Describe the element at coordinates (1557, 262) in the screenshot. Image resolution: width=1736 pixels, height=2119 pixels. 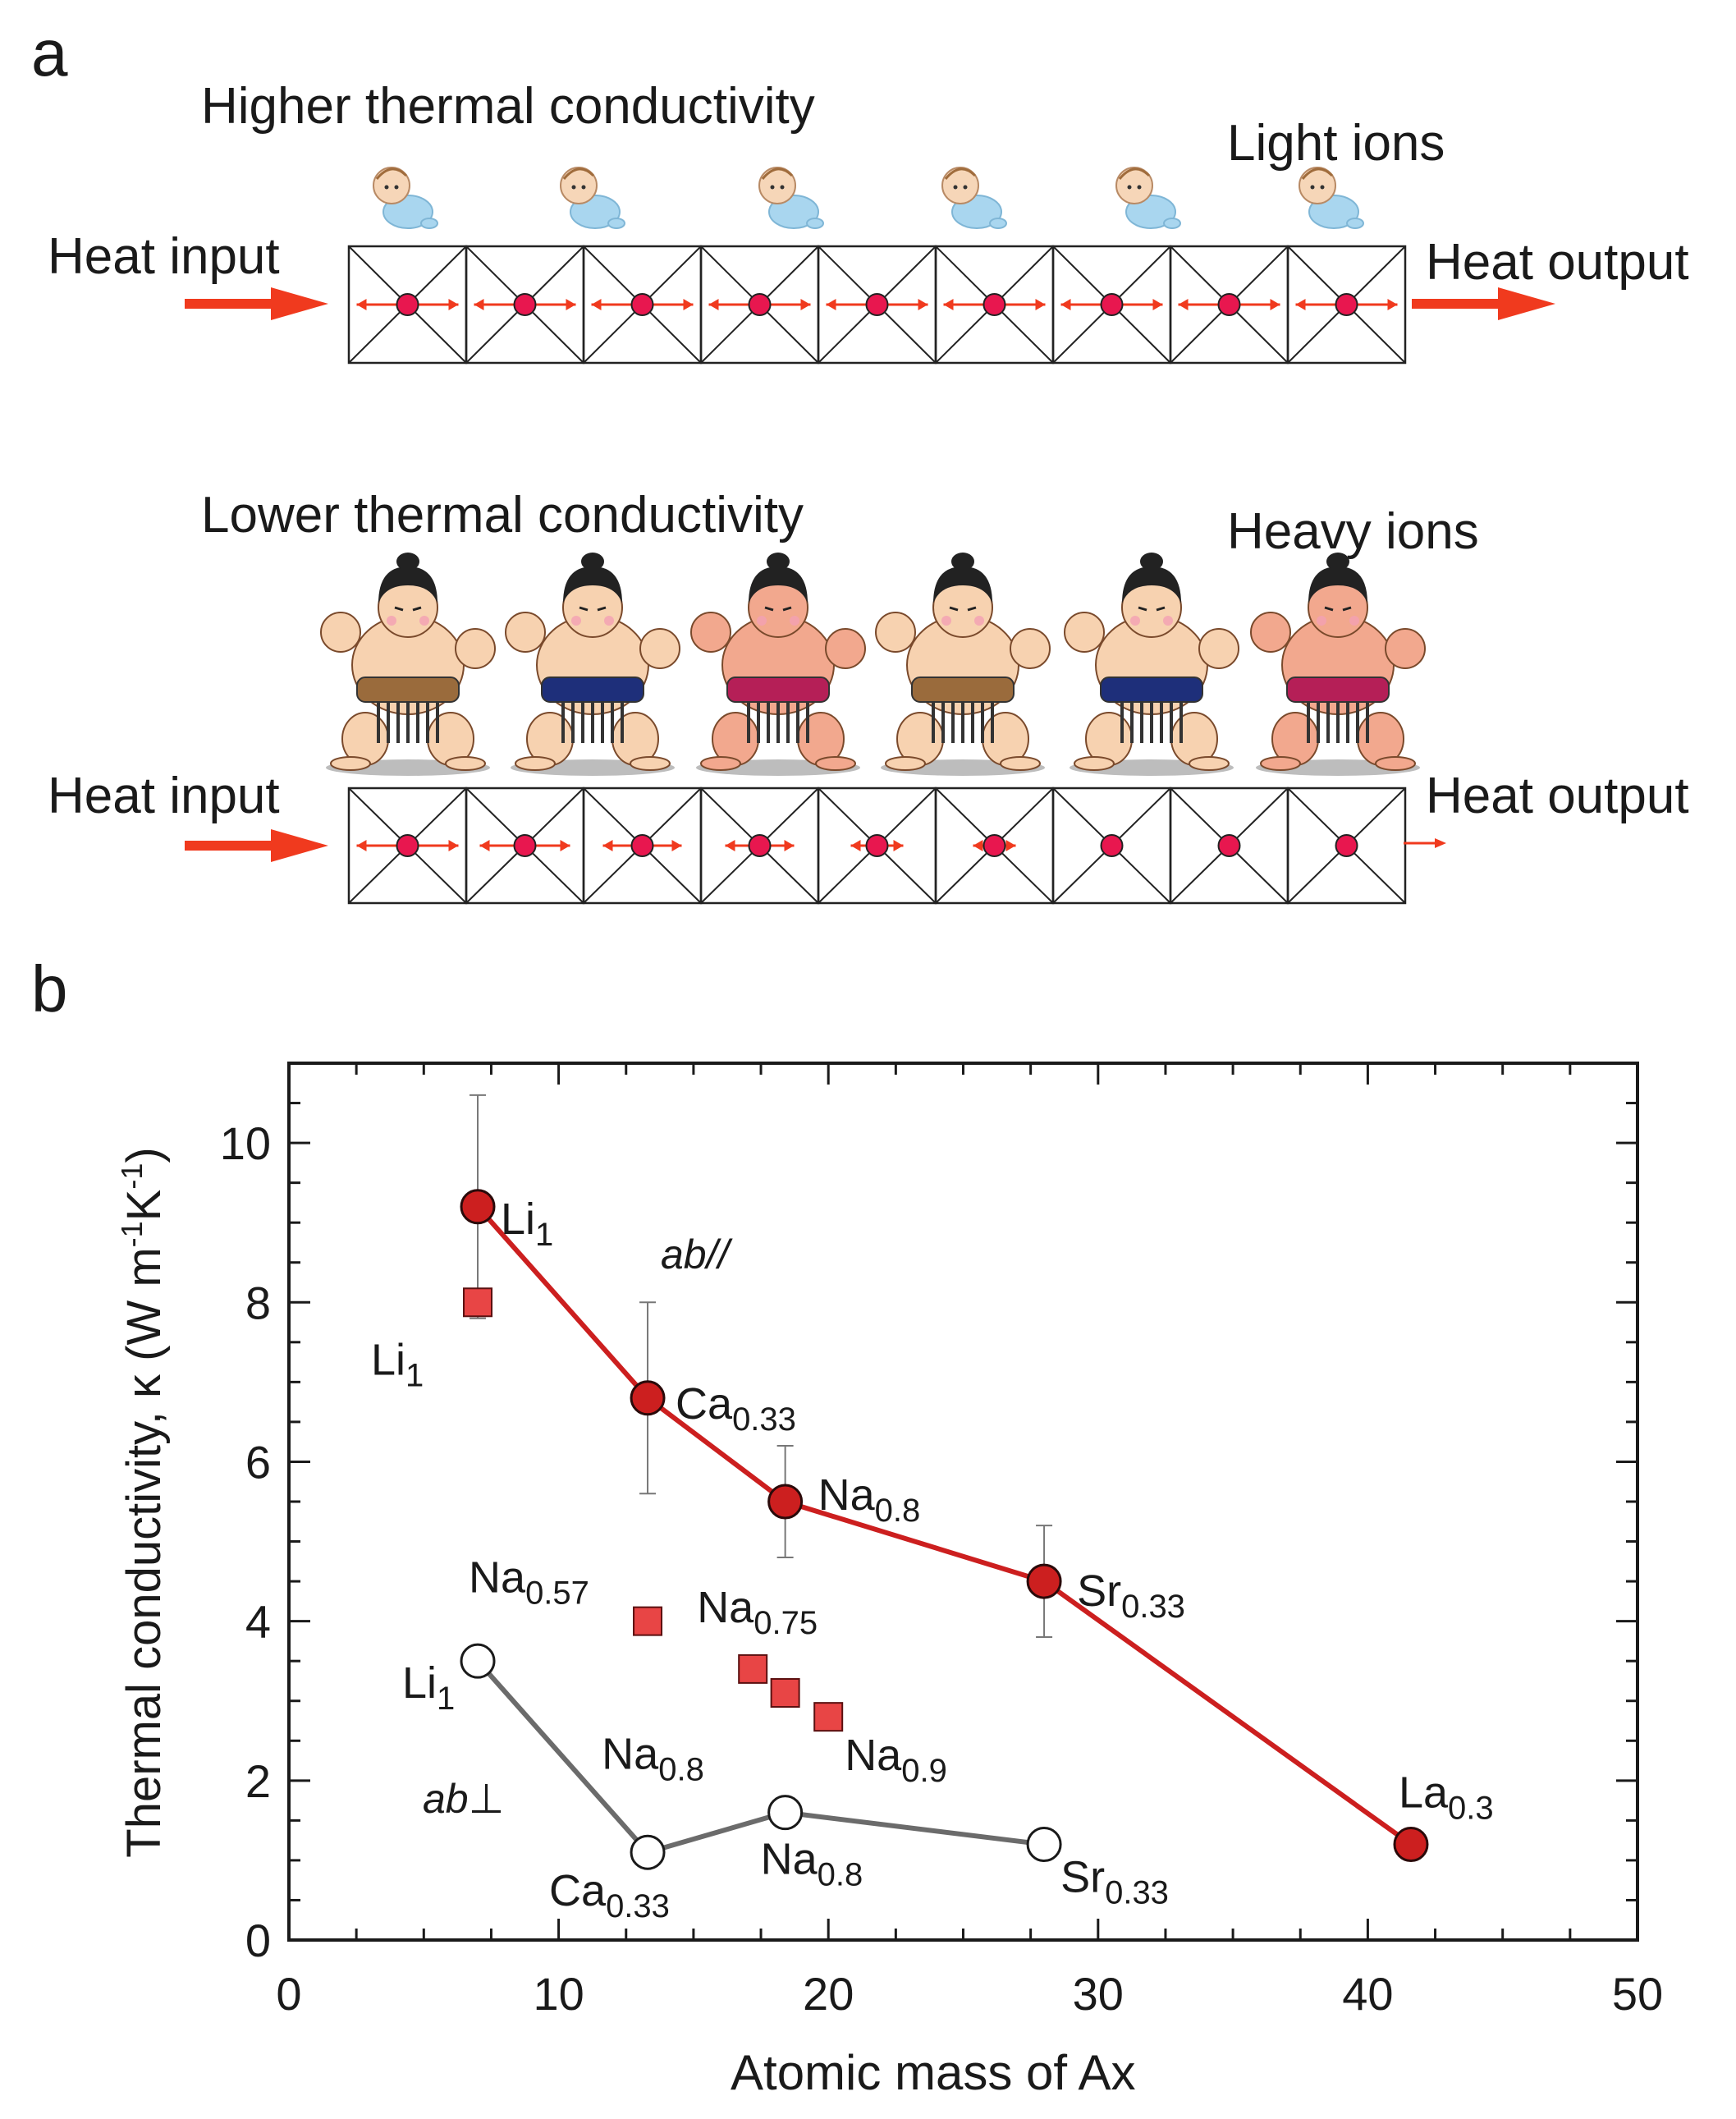
I see `top-heat-output-label: Heat output` at that location.